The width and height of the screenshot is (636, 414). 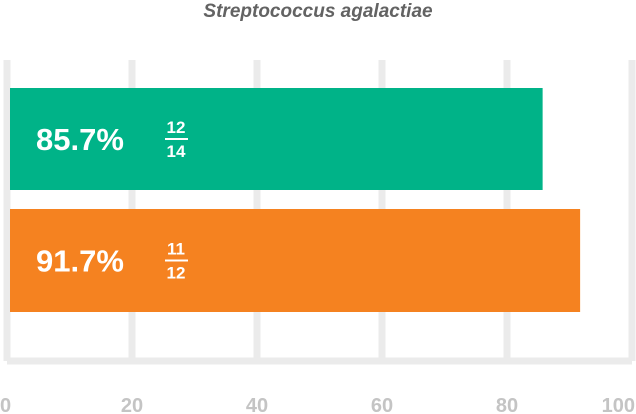 What do you see at coordinates (5, 404) in the screenshot?
I see `x-tick-label-0: 0` at bounding box center [5, 404].